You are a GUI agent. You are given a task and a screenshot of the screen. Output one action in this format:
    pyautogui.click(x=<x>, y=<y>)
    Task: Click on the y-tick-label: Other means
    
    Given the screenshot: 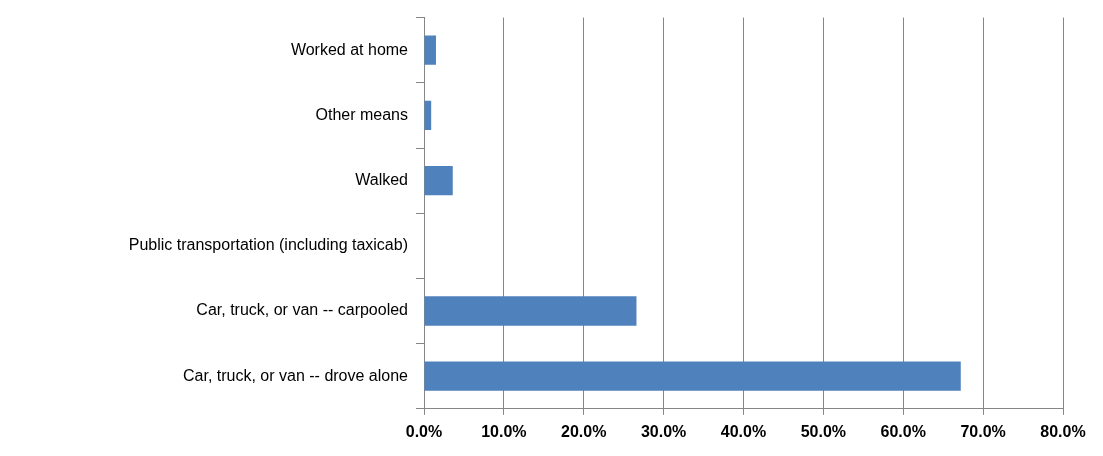 What is the action you would take?
    pyautogui.click(x=361, y=114)
    